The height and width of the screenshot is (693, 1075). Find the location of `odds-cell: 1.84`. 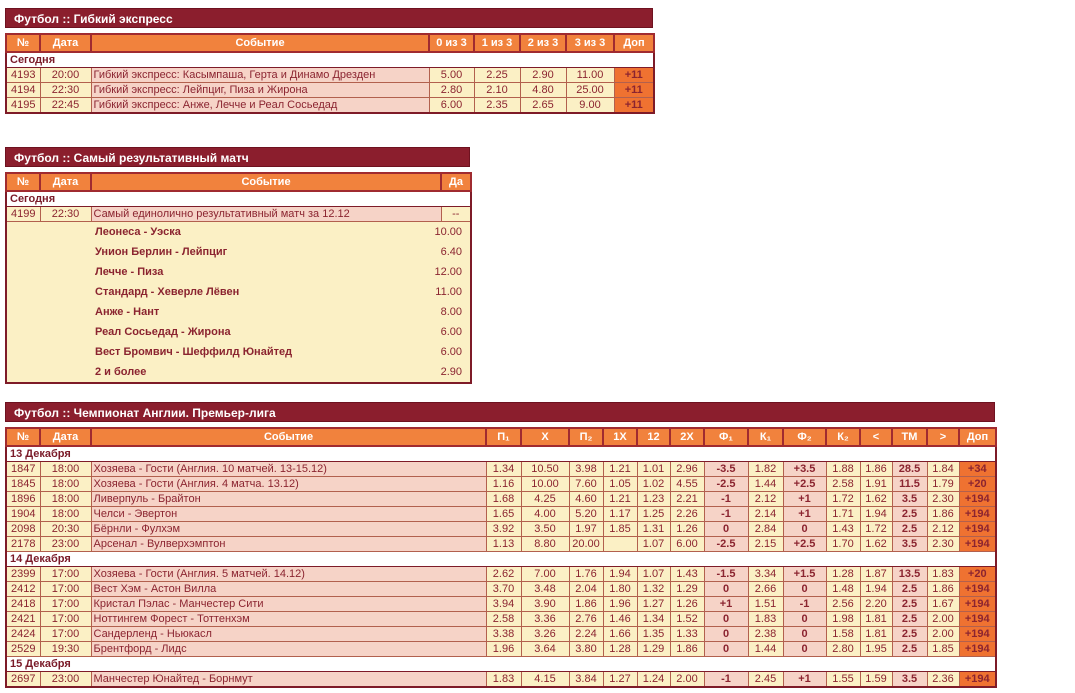

odds-cell: 1.84 is located at coordinates (943, 469).